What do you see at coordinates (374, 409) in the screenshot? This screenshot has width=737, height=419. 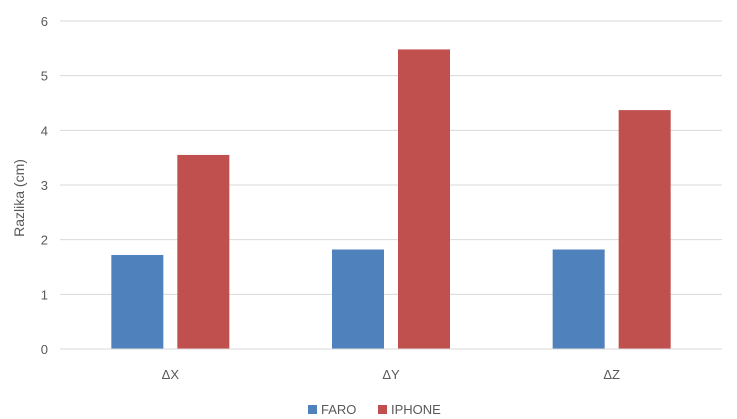 I see `legend: FARO IPHONE` at bounding box center [374, 409].